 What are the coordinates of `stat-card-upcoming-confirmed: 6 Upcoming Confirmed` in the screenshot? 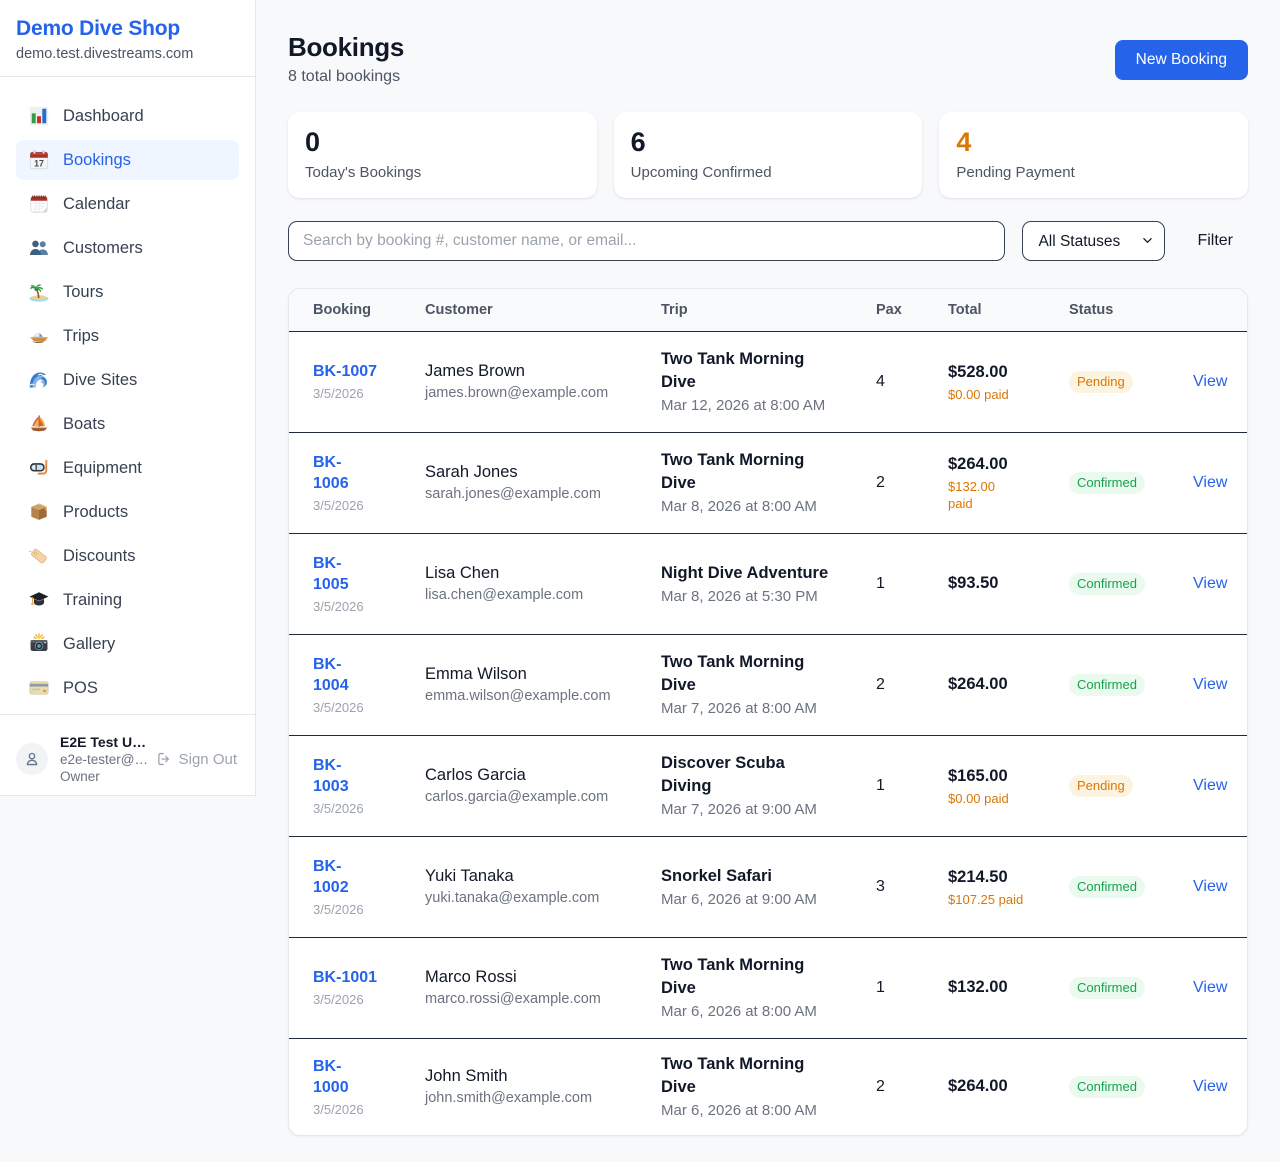 It's located at (768, 155).